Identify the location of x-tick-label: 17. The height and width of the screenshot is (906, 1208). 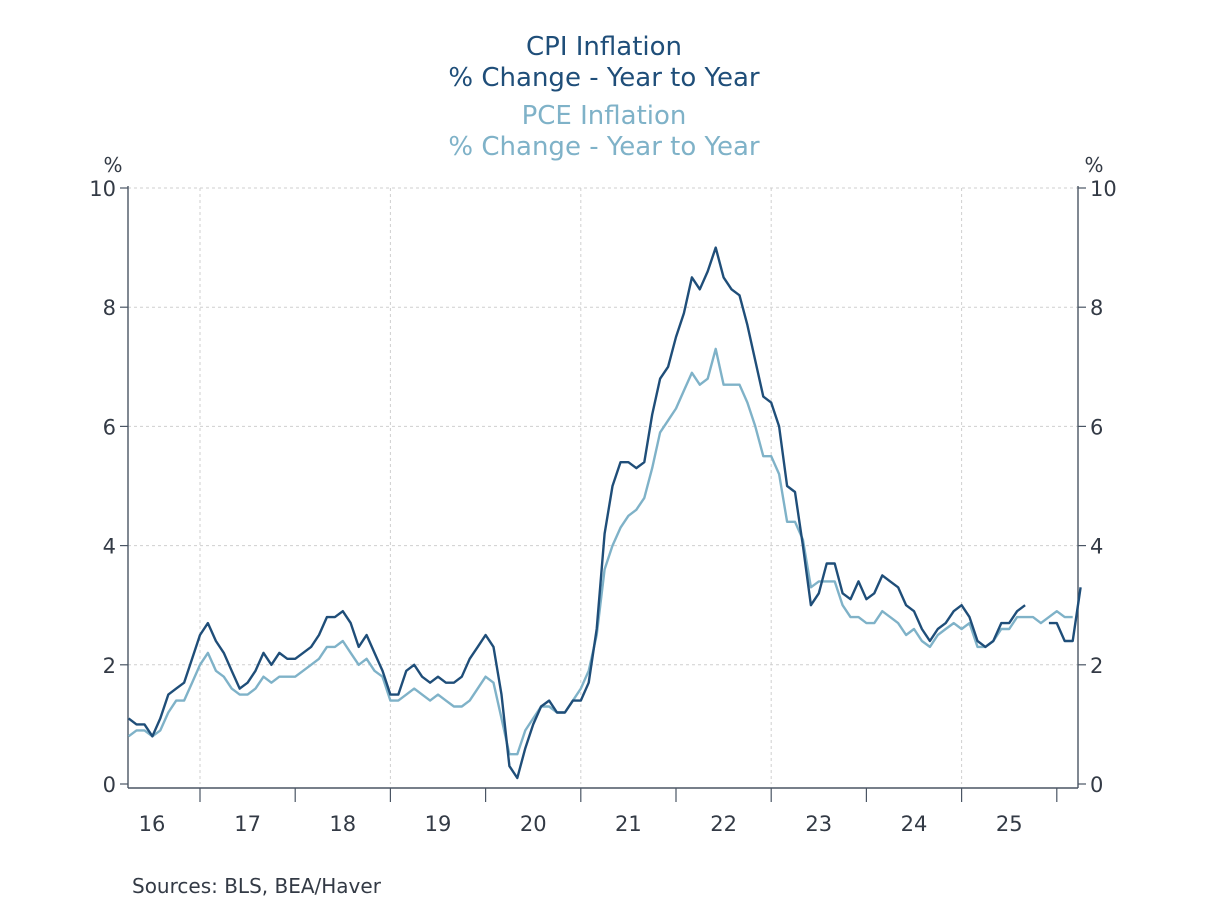
(247, 824).